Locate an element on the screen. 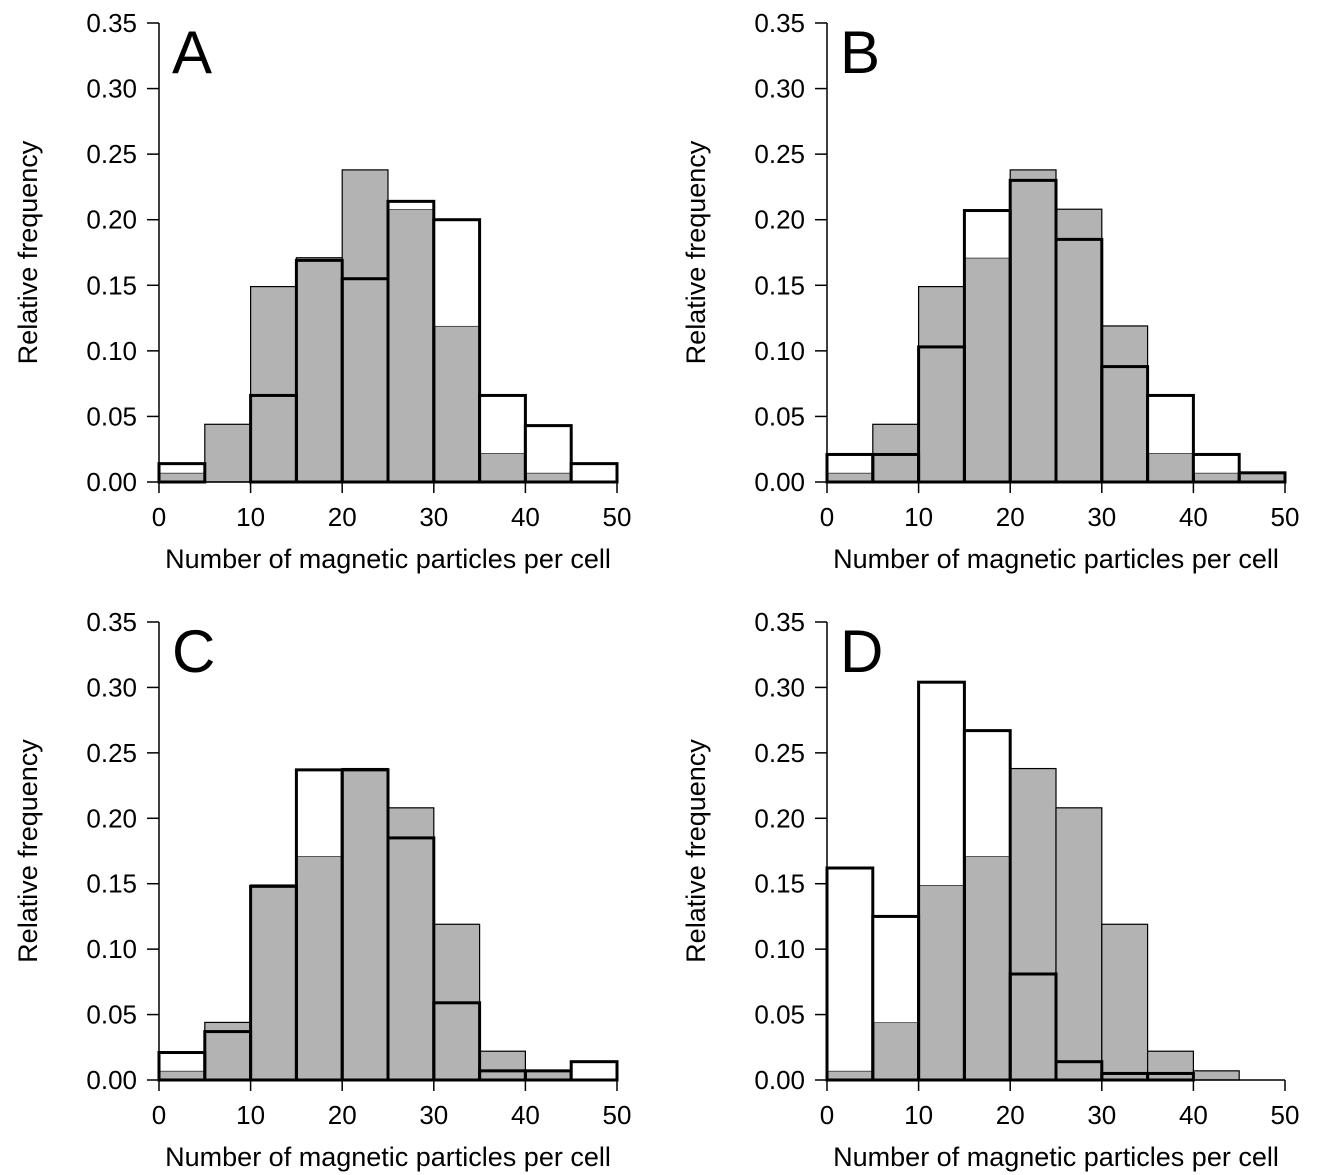 The width and height of the screenshot is (1329, 1175). panel-label: D is located at coordinates (861, 651).